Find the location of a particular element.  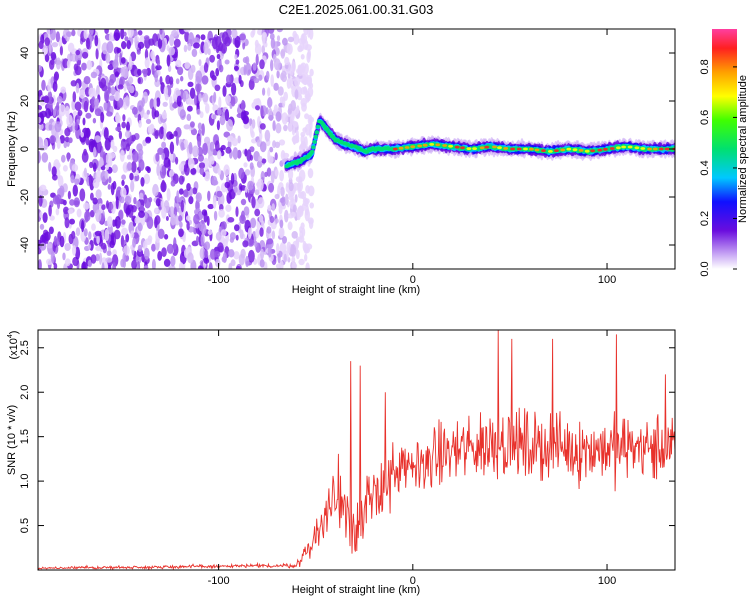

spectrogram-y-tick-label: -20 is located at coordinates (25, 197).